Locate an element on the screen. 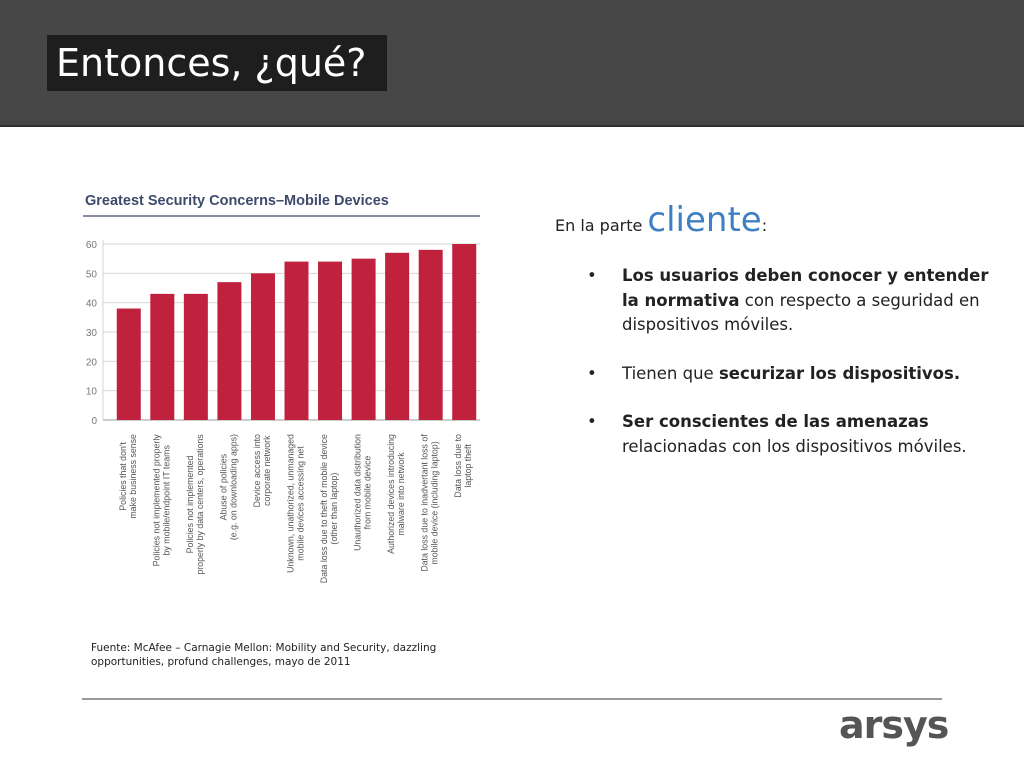 The width and height of the screenshot is (1024, 768). x-tick-line: Authorized devices introducing is located at coordinates (391, 494).